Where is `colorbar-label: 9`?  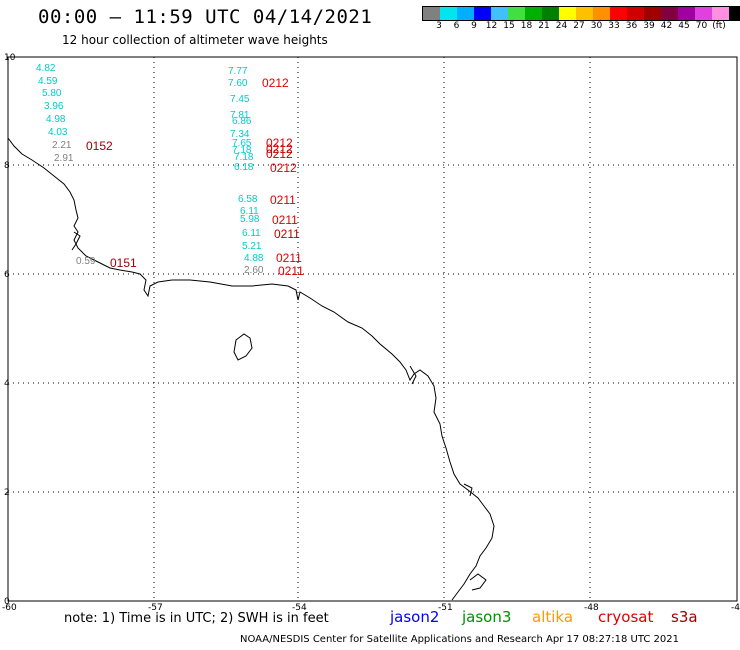
colorbar-label: 9 is located at coordinates (474, 26).